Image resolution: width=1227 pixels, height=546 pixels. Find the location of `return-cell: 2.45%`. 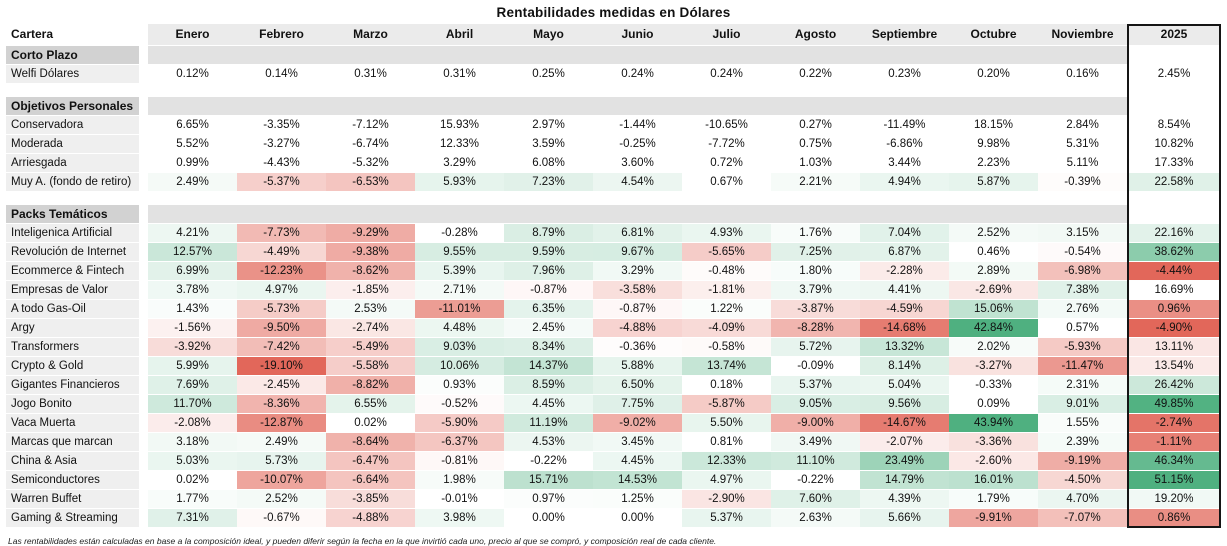

return-cell: 2.45% is located at coordinates (548, 328).